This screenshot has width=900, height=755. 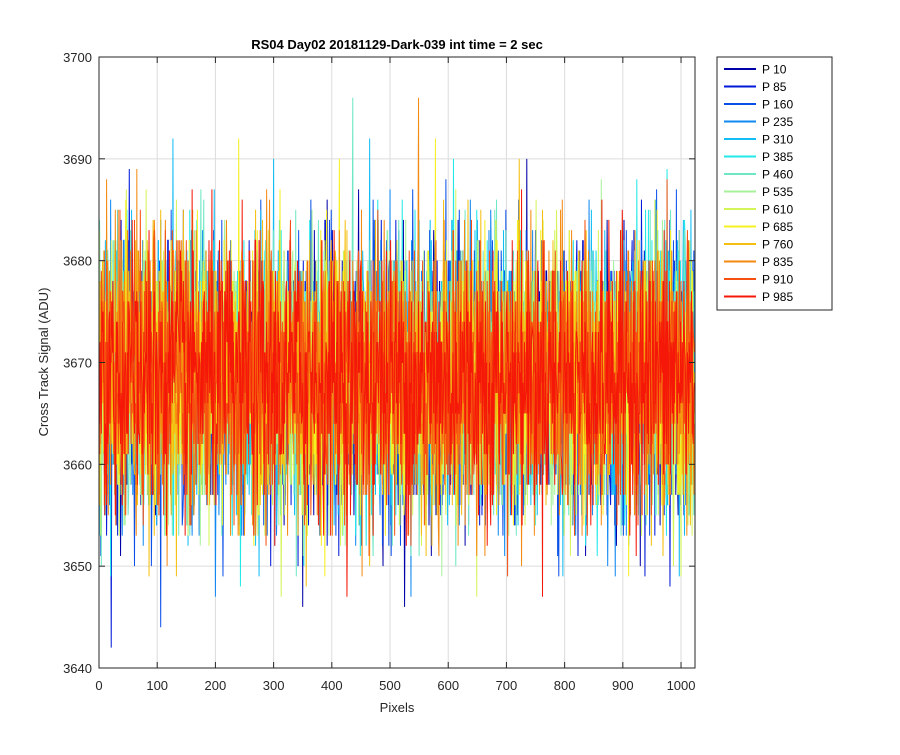 What do you see at coordinates (565, 685) in the screenshot?
I see `x-tick-label: 800` at bounding box center [565, 685].